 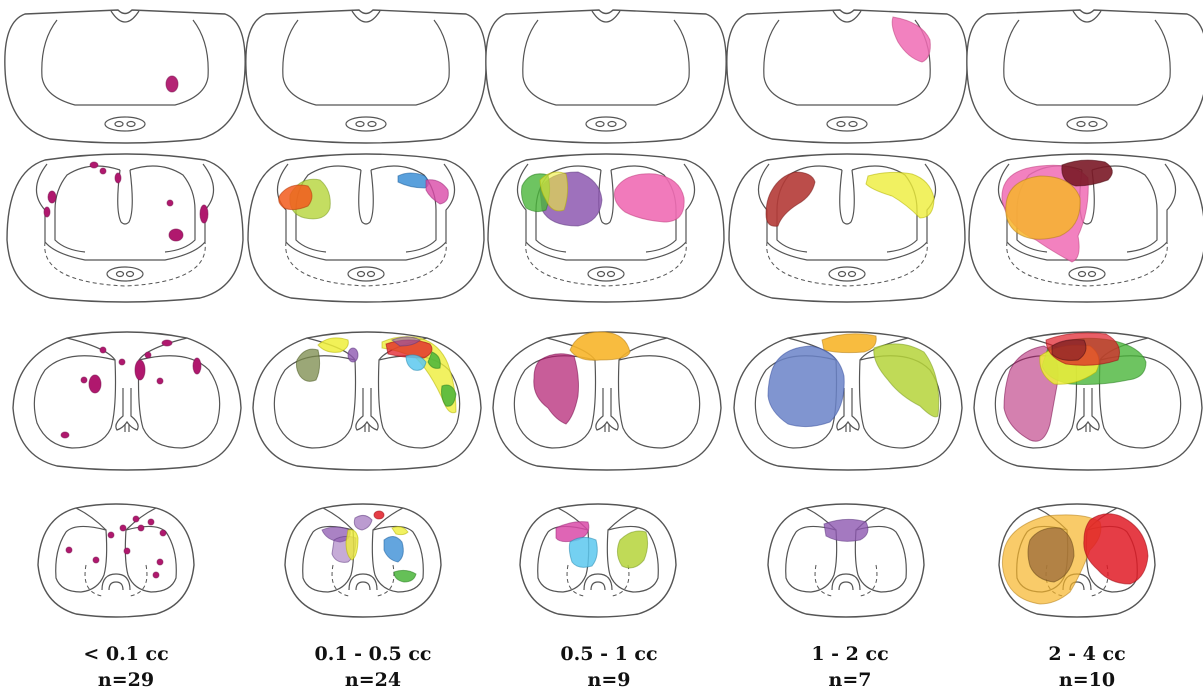 I want to click on count-label: n=29, so click(x=126, y=680).